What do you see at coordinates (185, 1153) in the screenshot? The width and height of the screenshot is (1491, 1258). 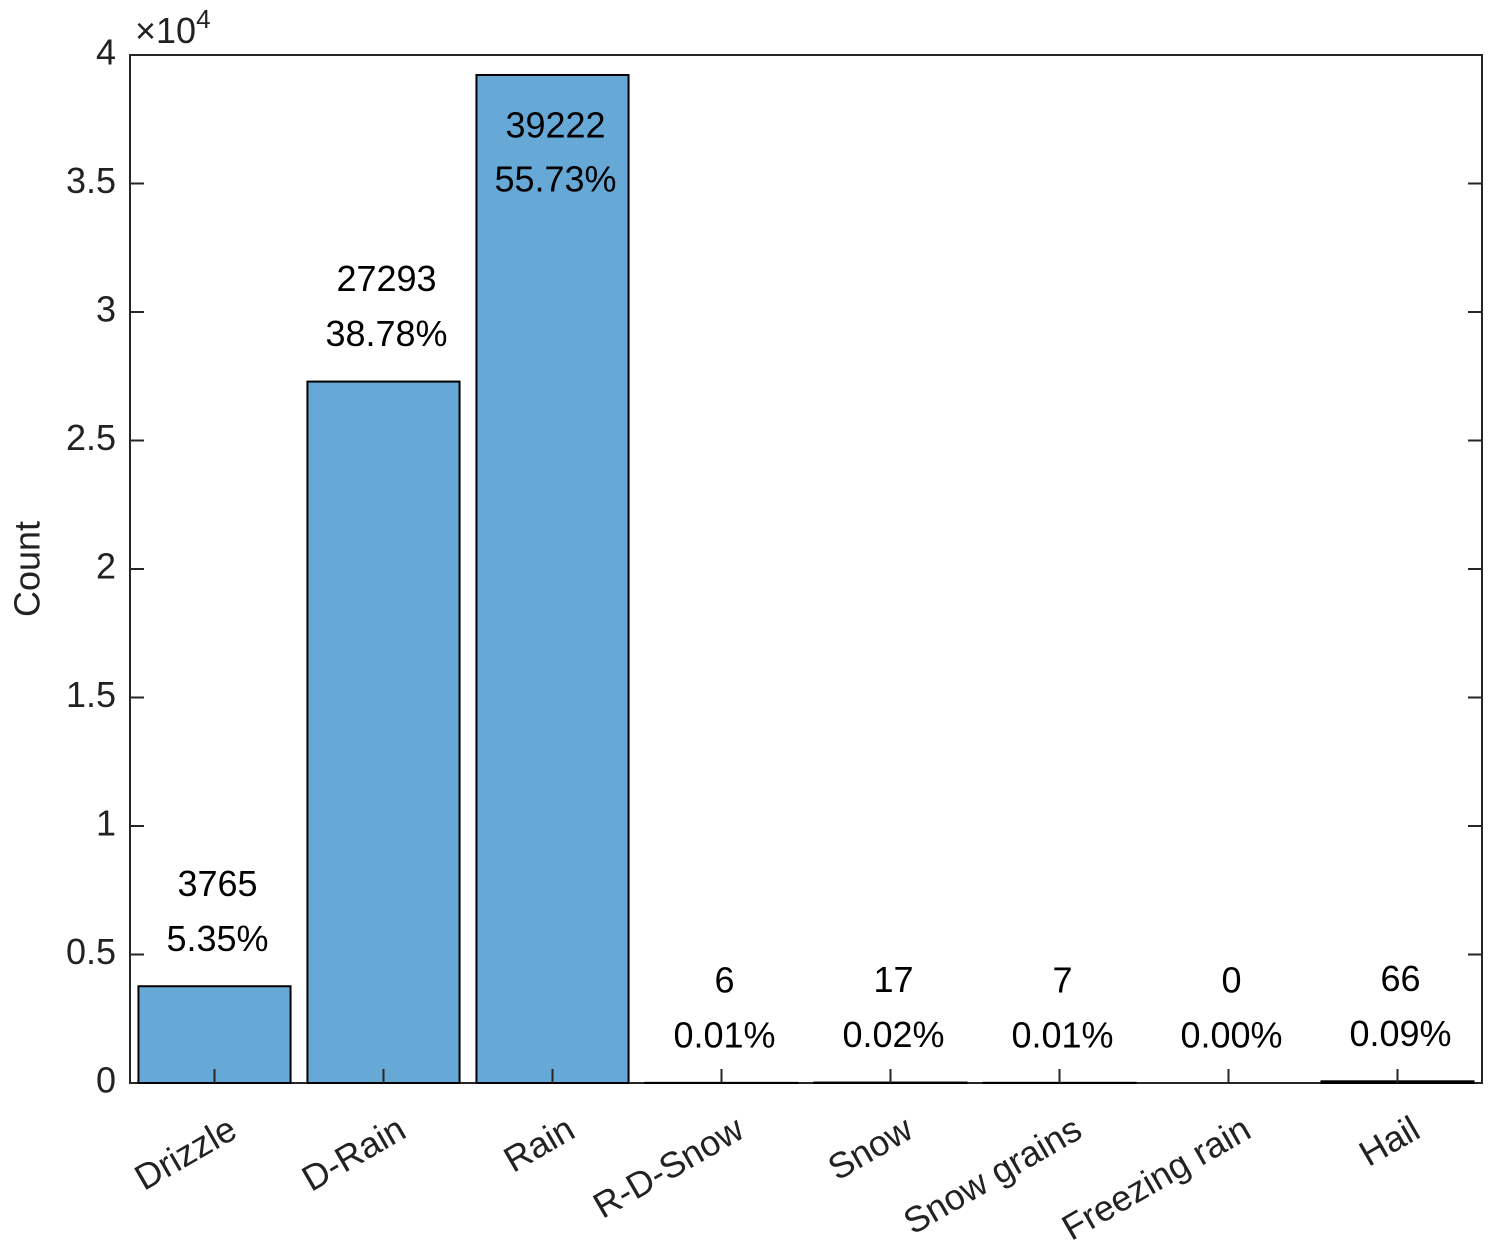 I see `x-tick-label: Drizzle` at bounding box center [185, 1153].